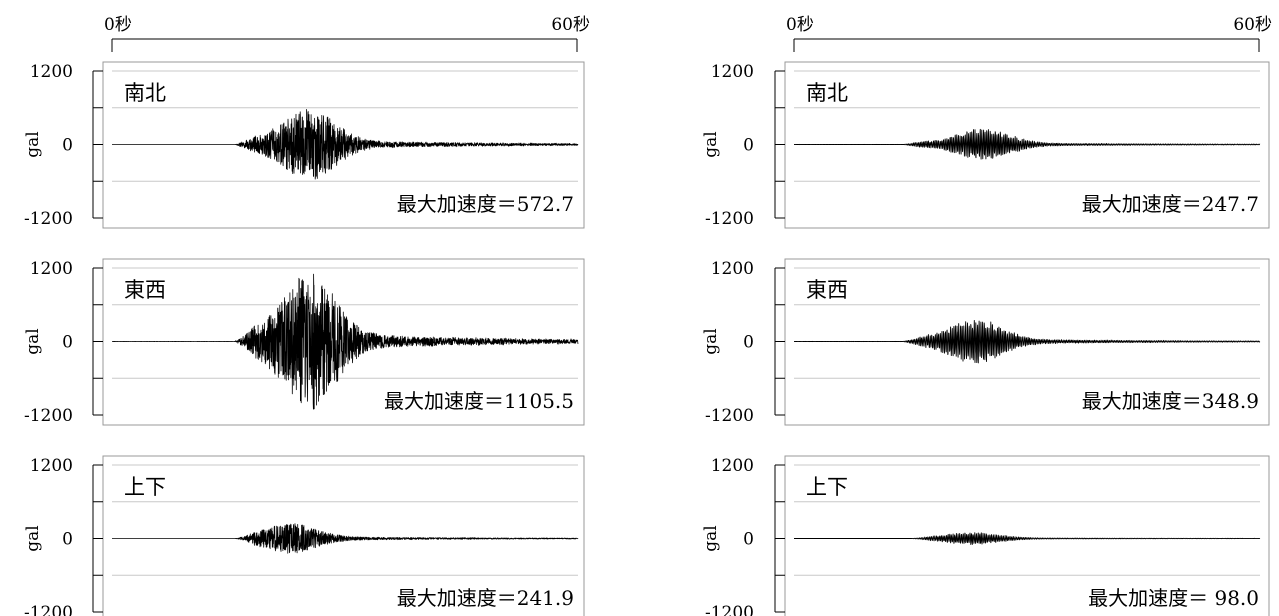 The image size is (1279, 616). I want to click on peak-acceleration-label: 最大加速度＝ 98.0, so click(1173, 598).